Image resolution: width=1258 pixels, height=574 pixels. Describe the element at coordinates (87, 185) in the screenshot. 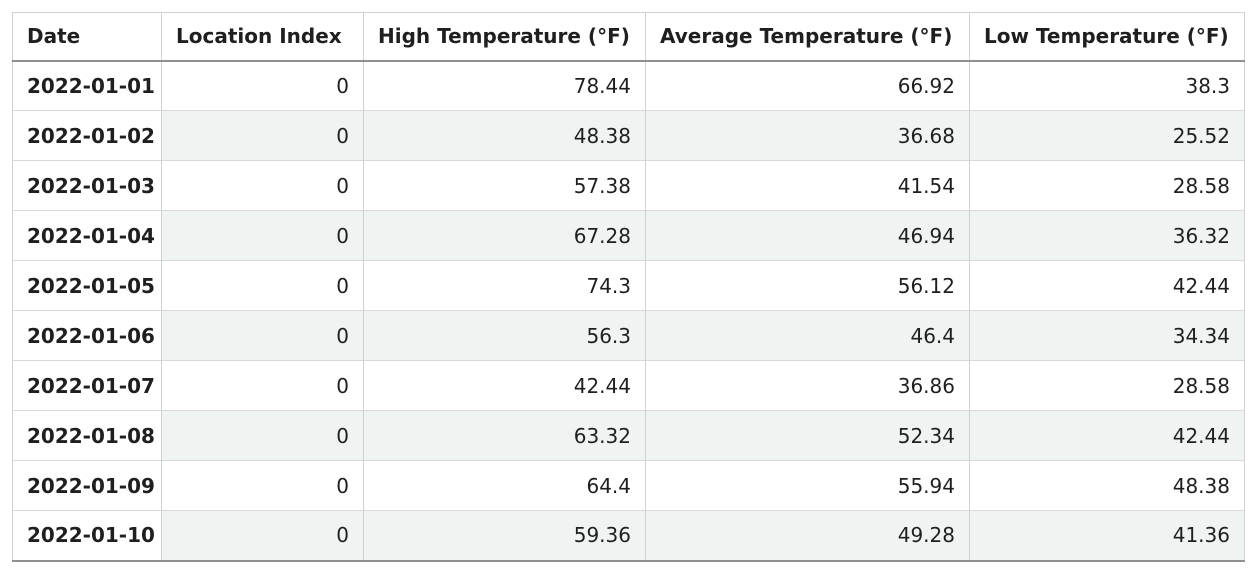

I see `date-cell: 2022-01-03` at that location.